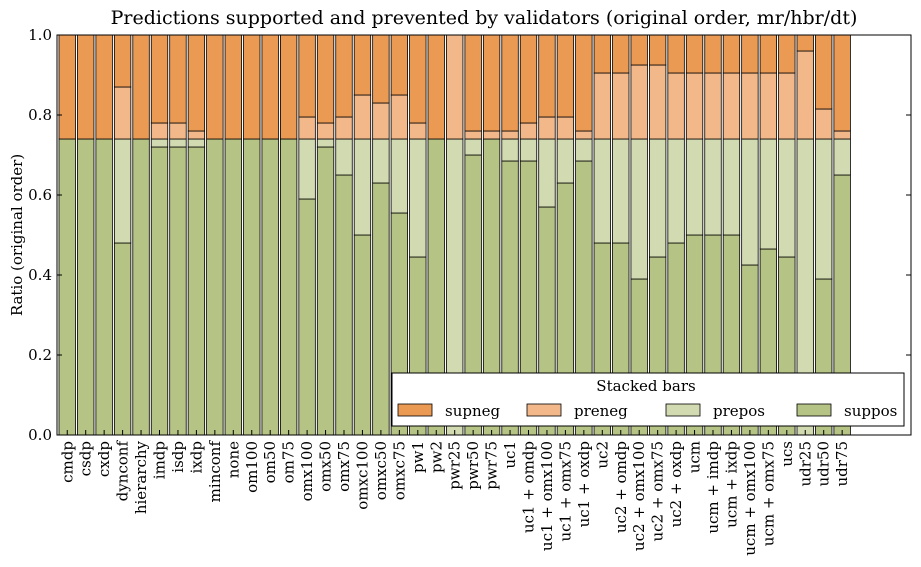  Describe the element at coordinates (40, 195) in the screenshot. I see `y-tick-label: 0.6` at that location.